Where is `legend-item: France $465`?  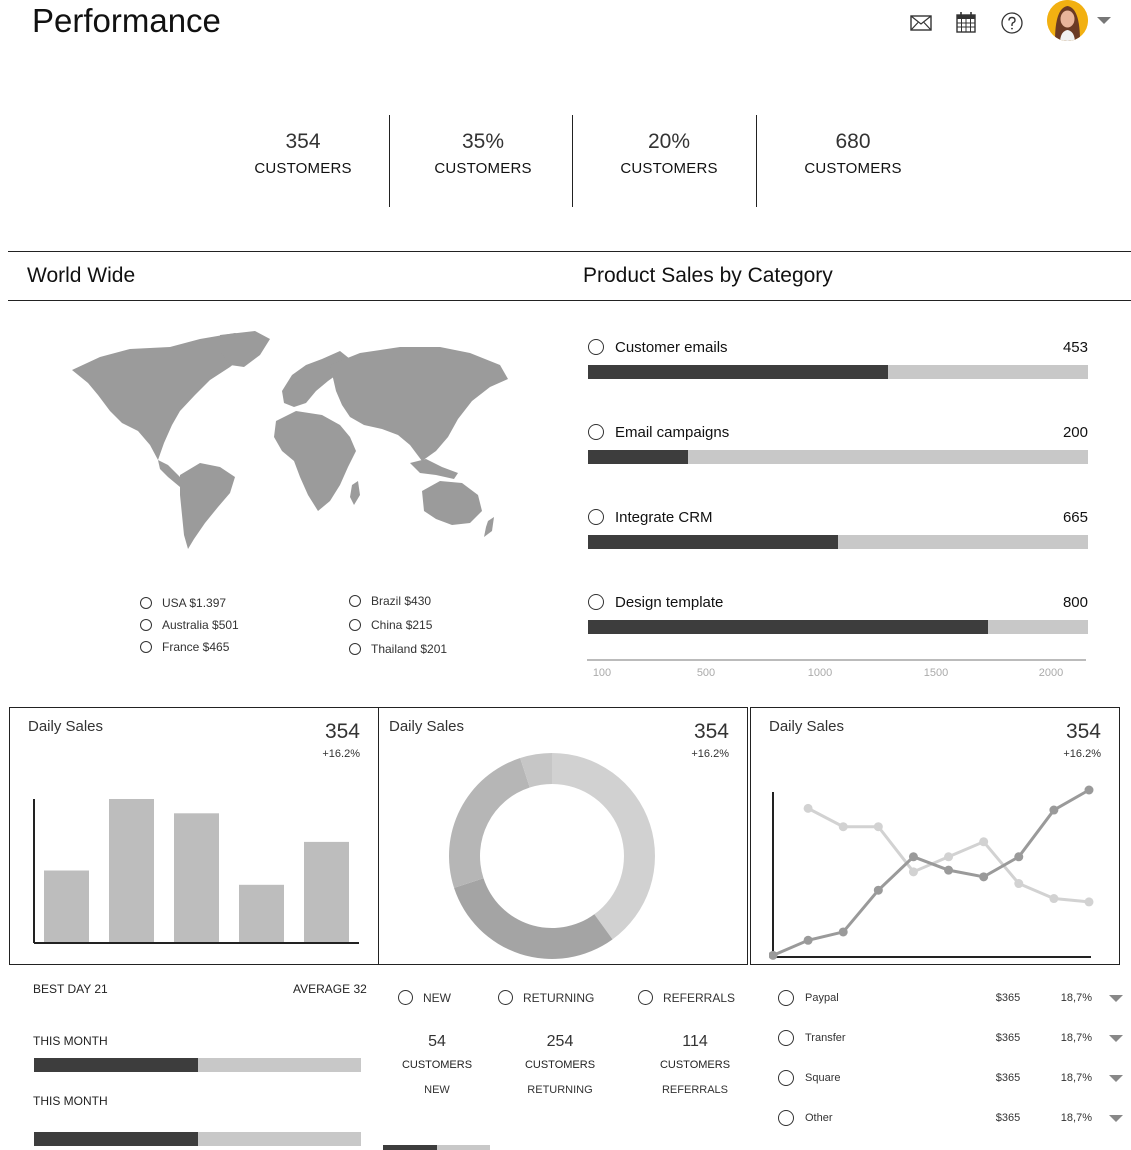
legend-item: France $465 is located at coordinates (184, 647).